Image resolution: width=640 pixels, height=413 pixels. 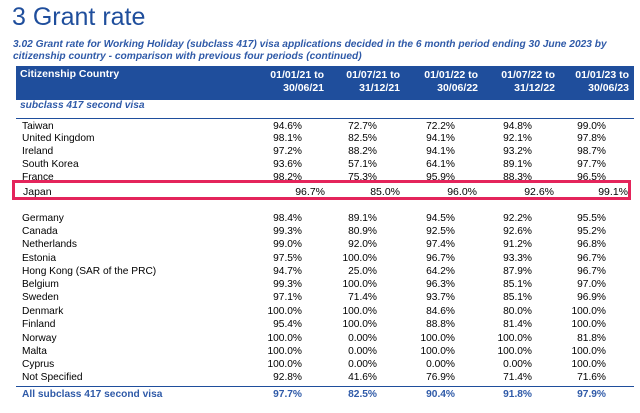 What do you see at coordinates (517, 284) in the screenshot?
I see `row-value: 85.1%` at bounding box center [517, 284].